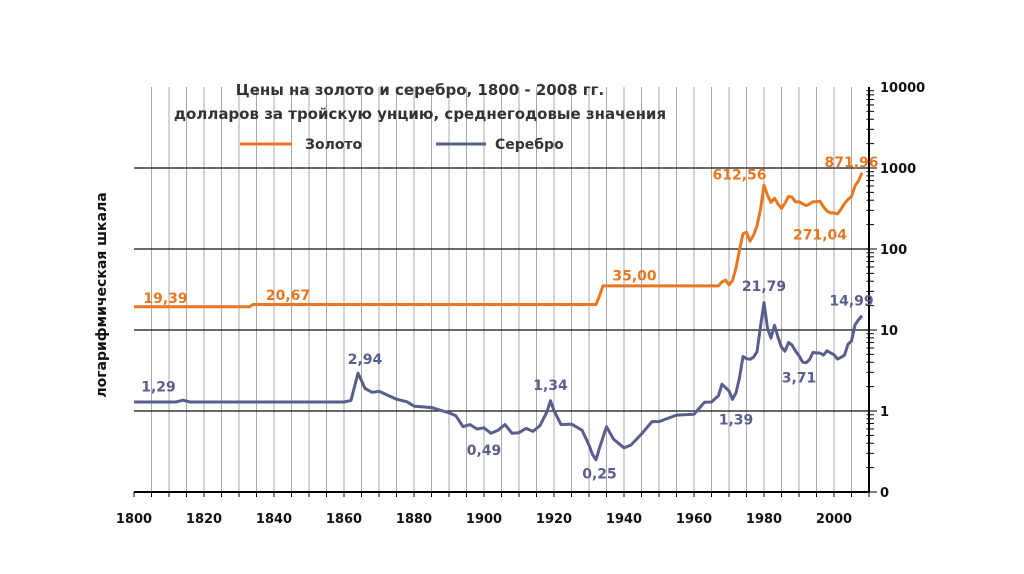 Image resolution: width=1024 pixels, height=574 pixels. I want to click on x-tick-label: 1880, so click(414, 519).